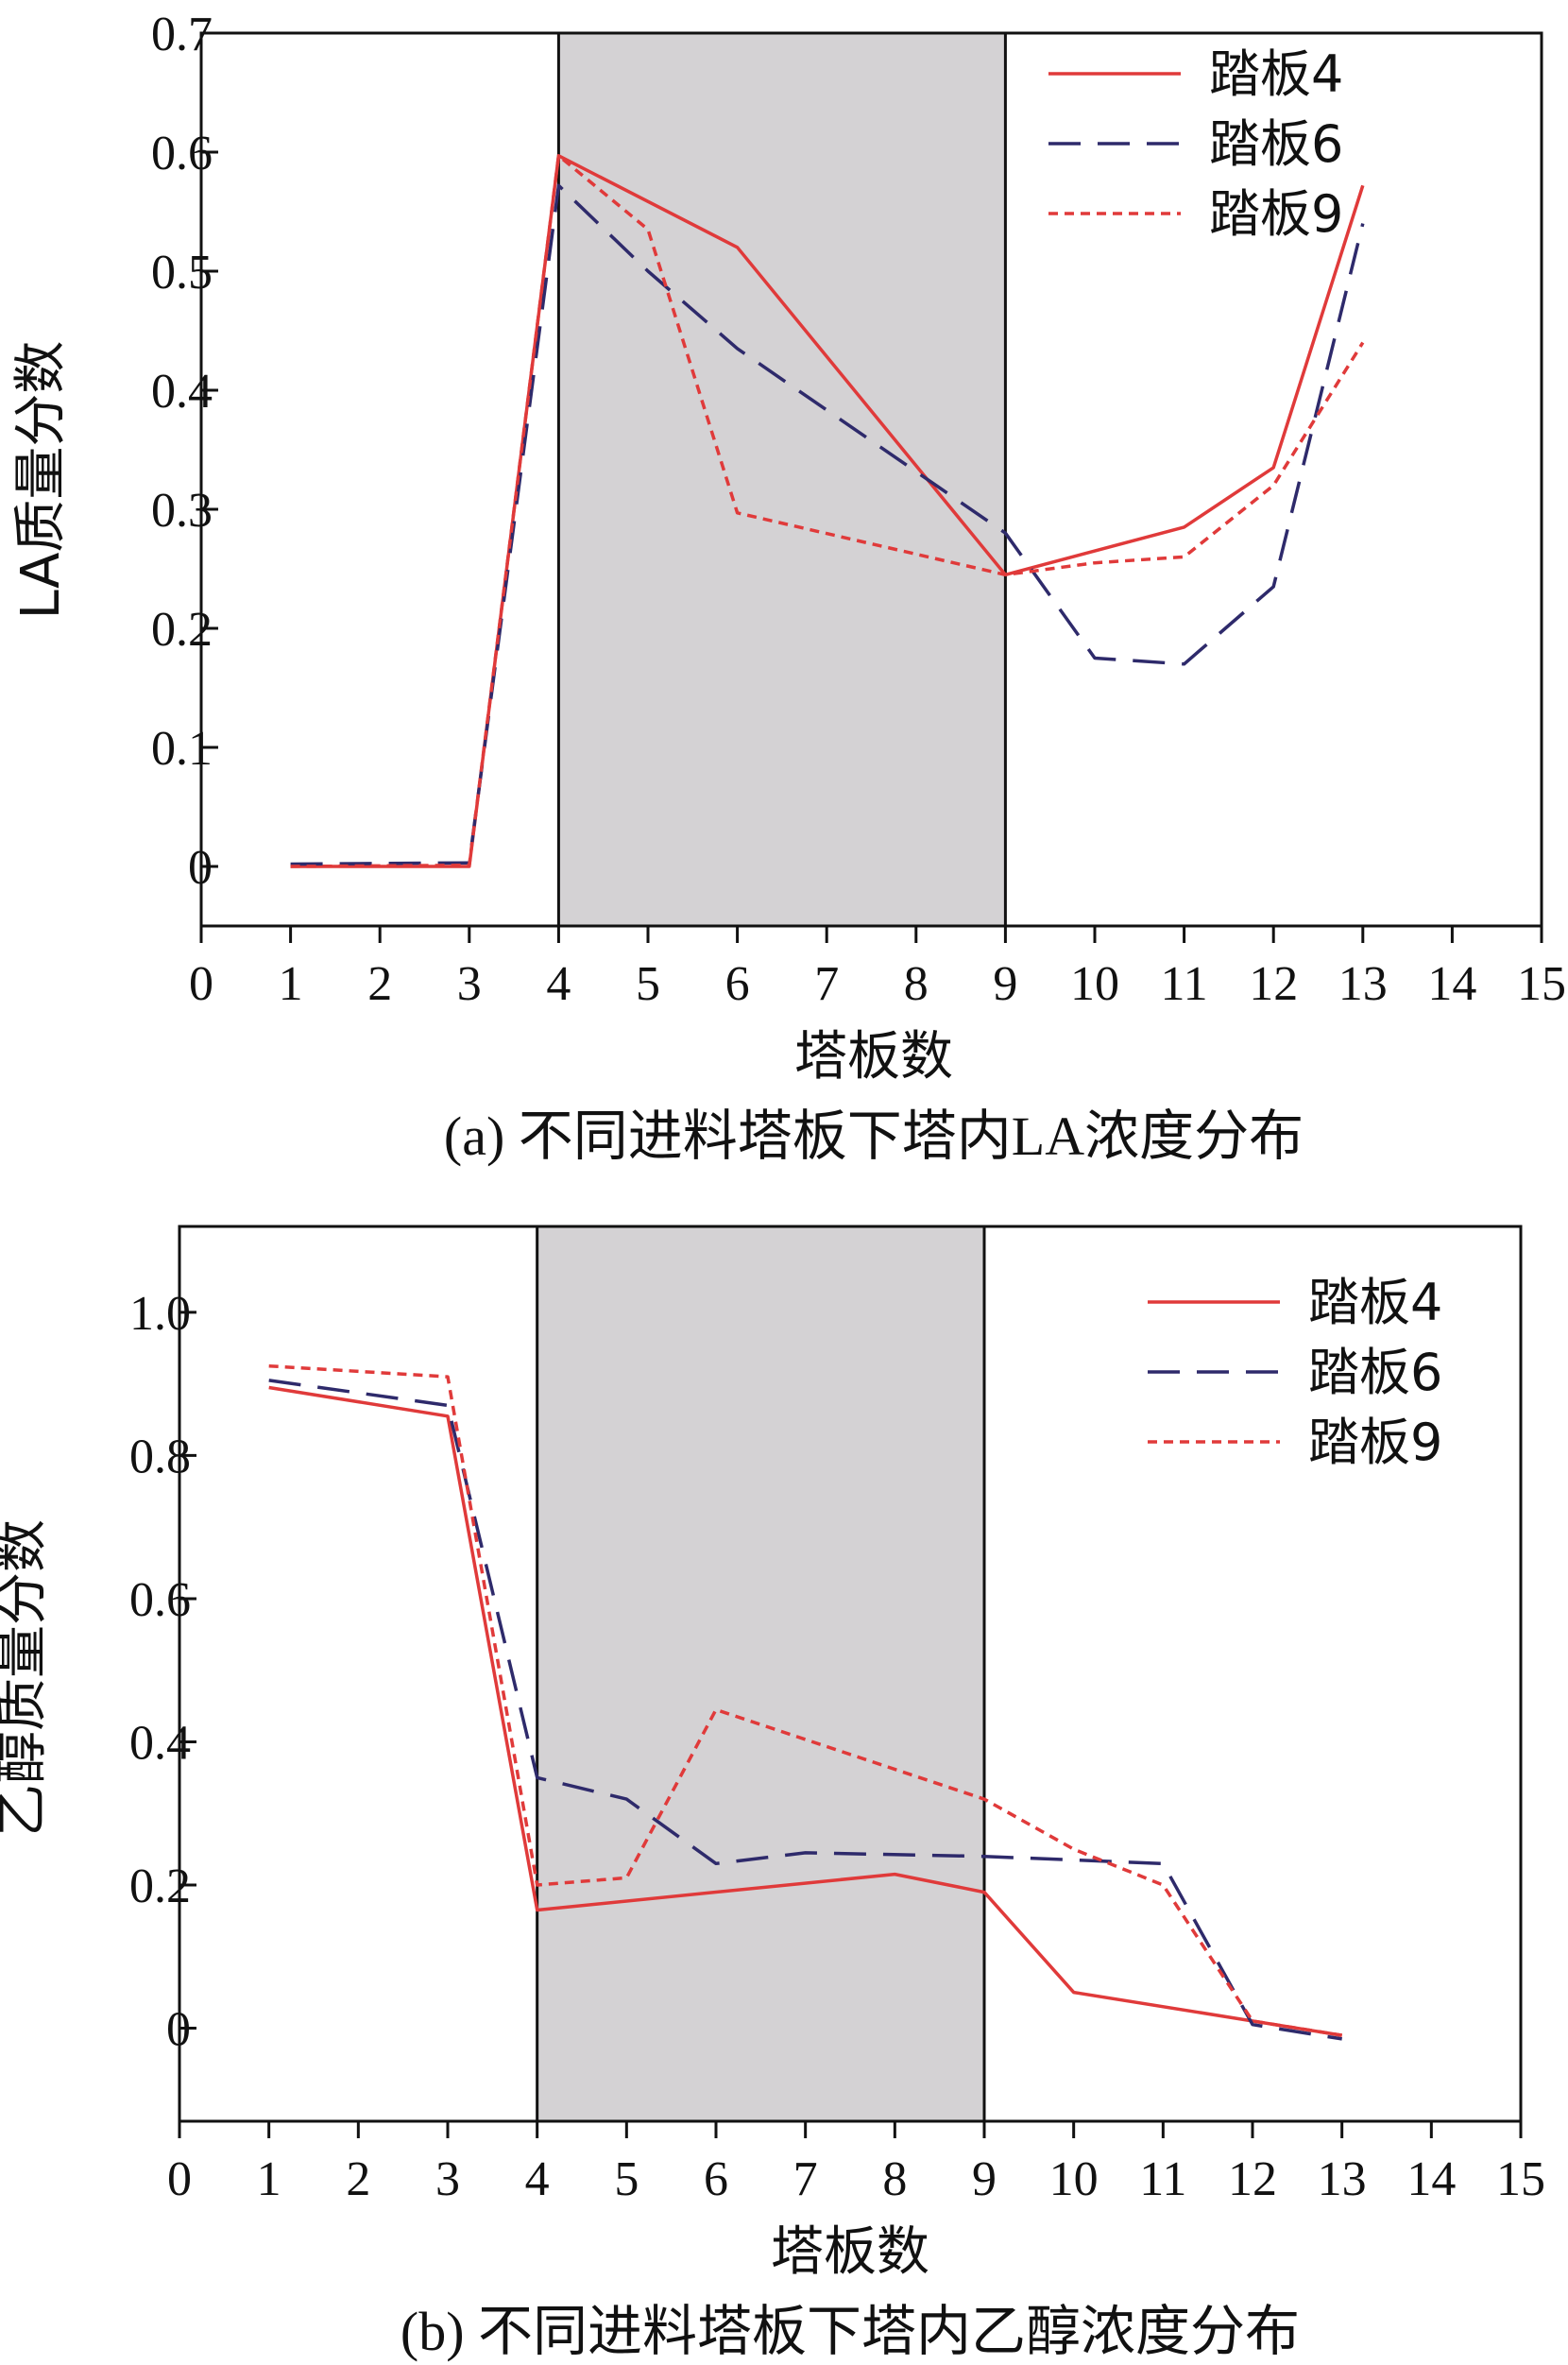  Describe the element at coordinates (182, 273) in the screenshot. I see `y-tick-label: 0.5` at that location.